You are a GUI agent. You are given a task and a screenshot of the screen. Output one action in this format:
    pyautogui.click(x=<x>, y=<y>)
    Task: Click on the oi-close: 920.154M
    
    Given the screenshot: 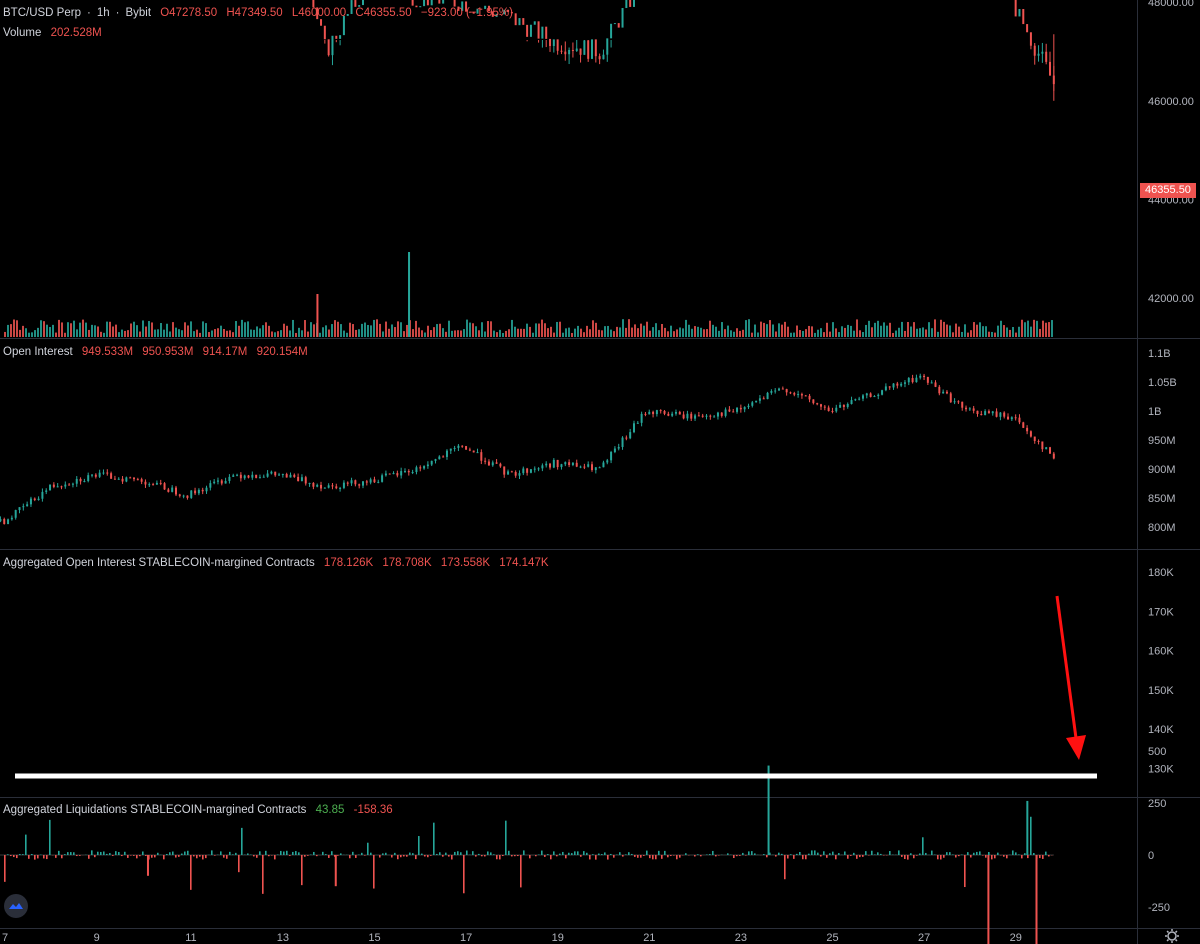 What is the action you would take?
    pyautogui.click(x=282, y=352)
    